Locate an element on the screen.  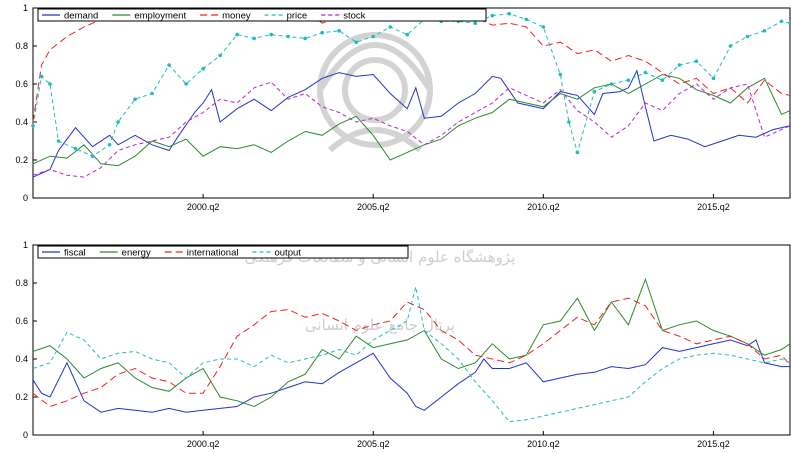
legend-item-demand: demand is located at coordinates (70, 16).